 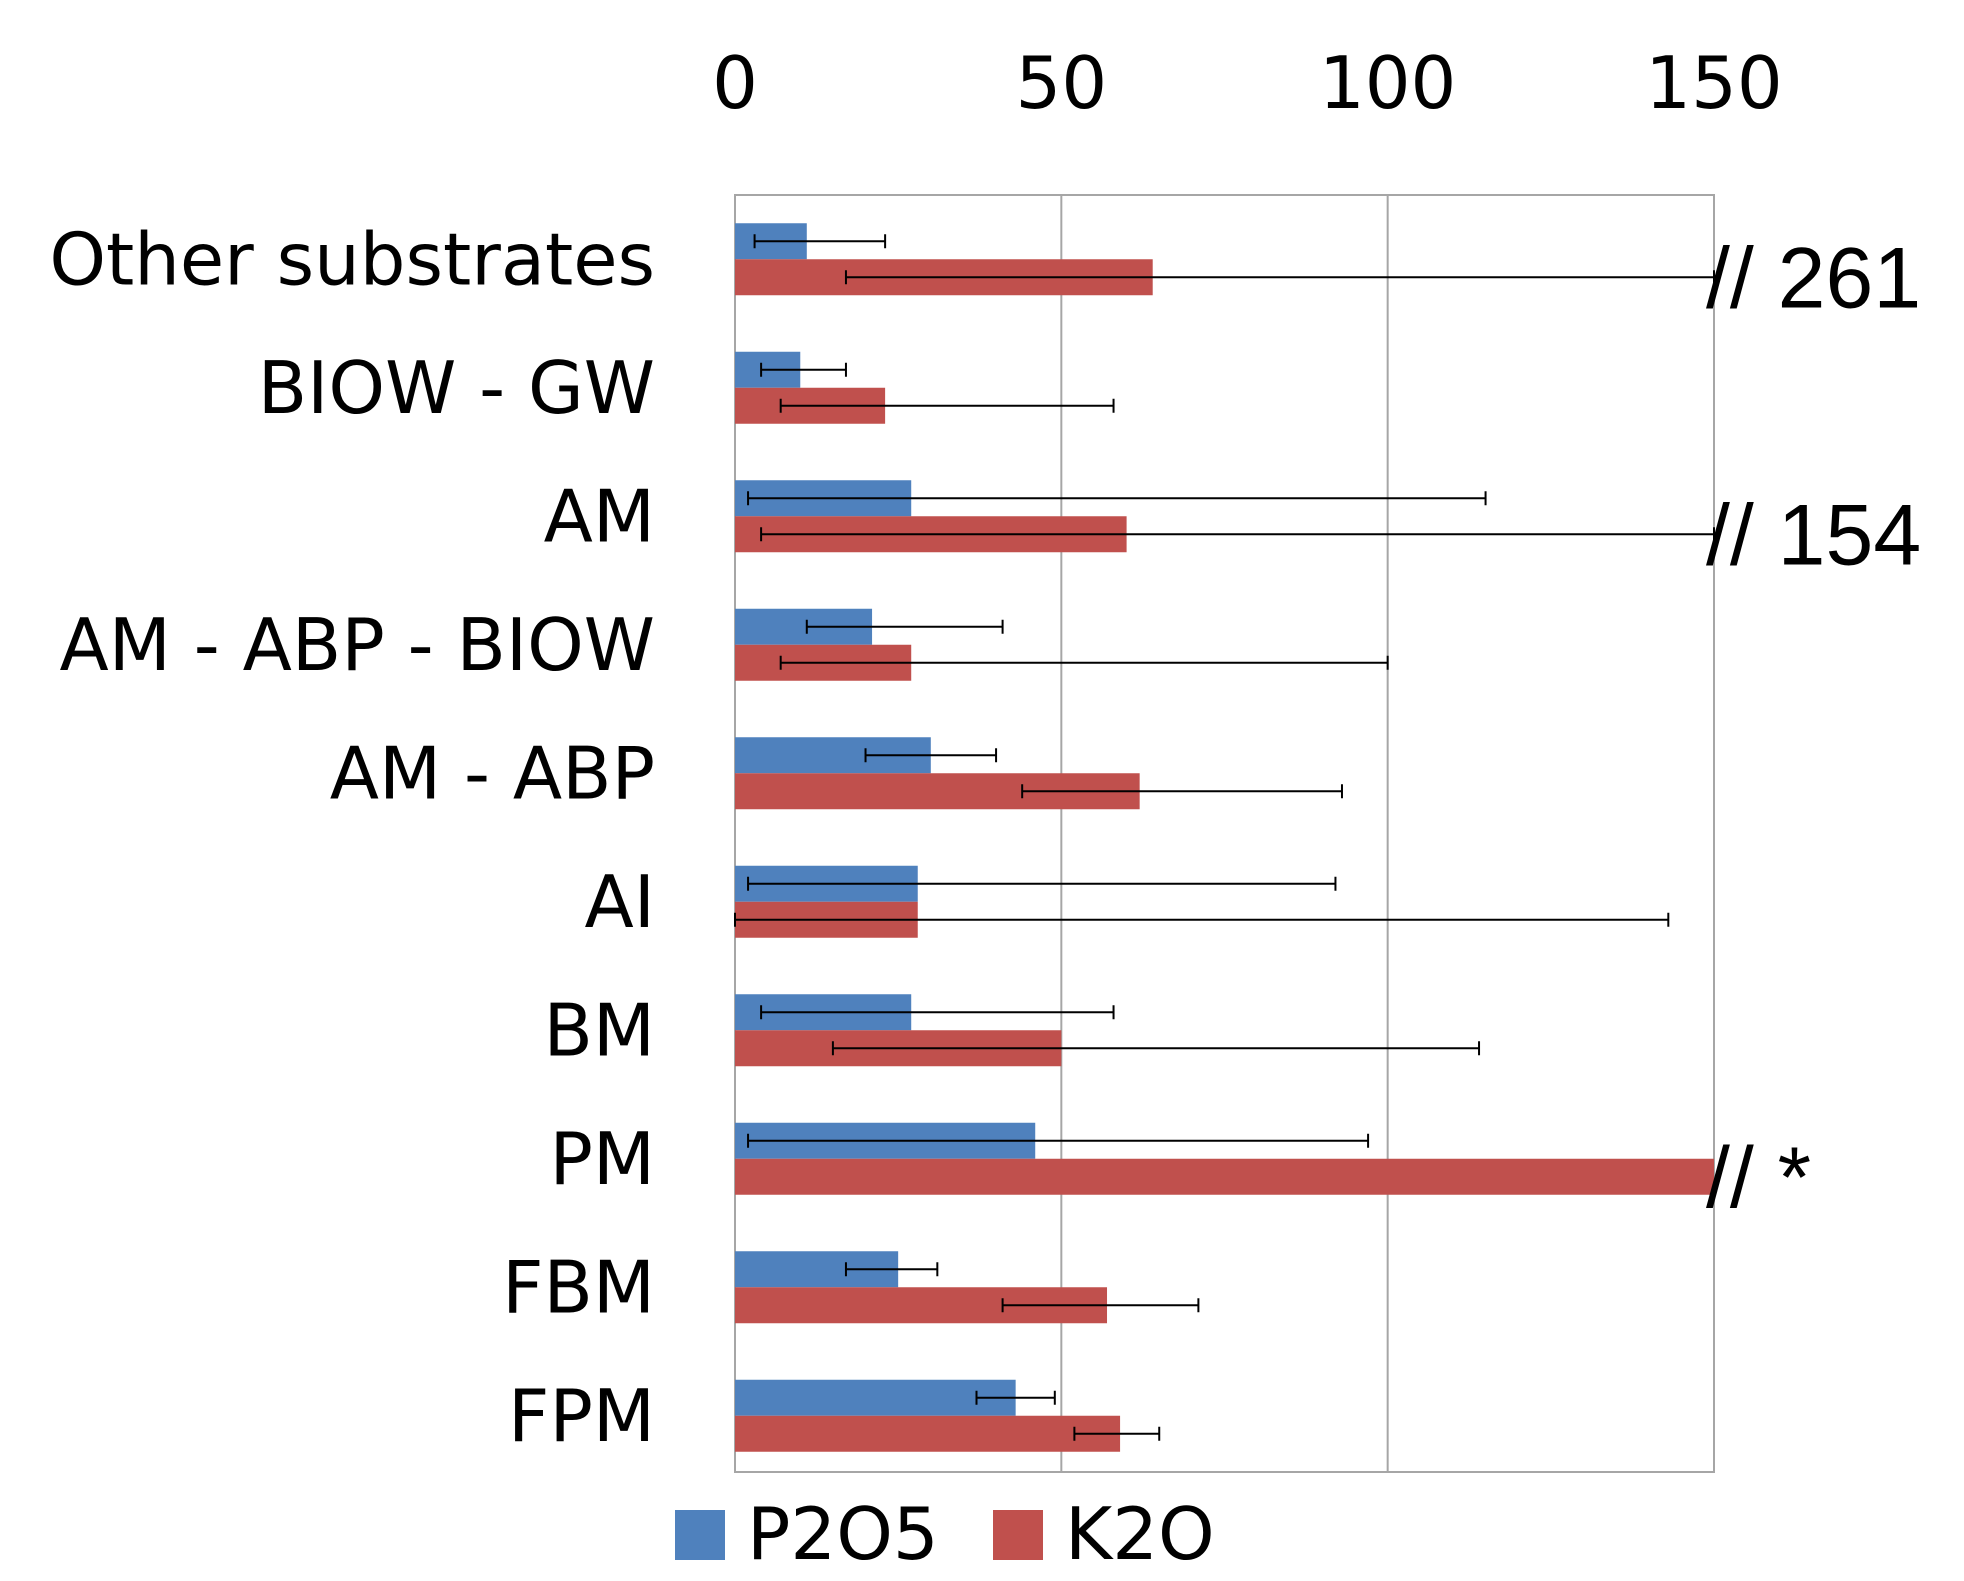 I want to click on error-bar-k2o-am-abp, so click(x=1182, y=791).